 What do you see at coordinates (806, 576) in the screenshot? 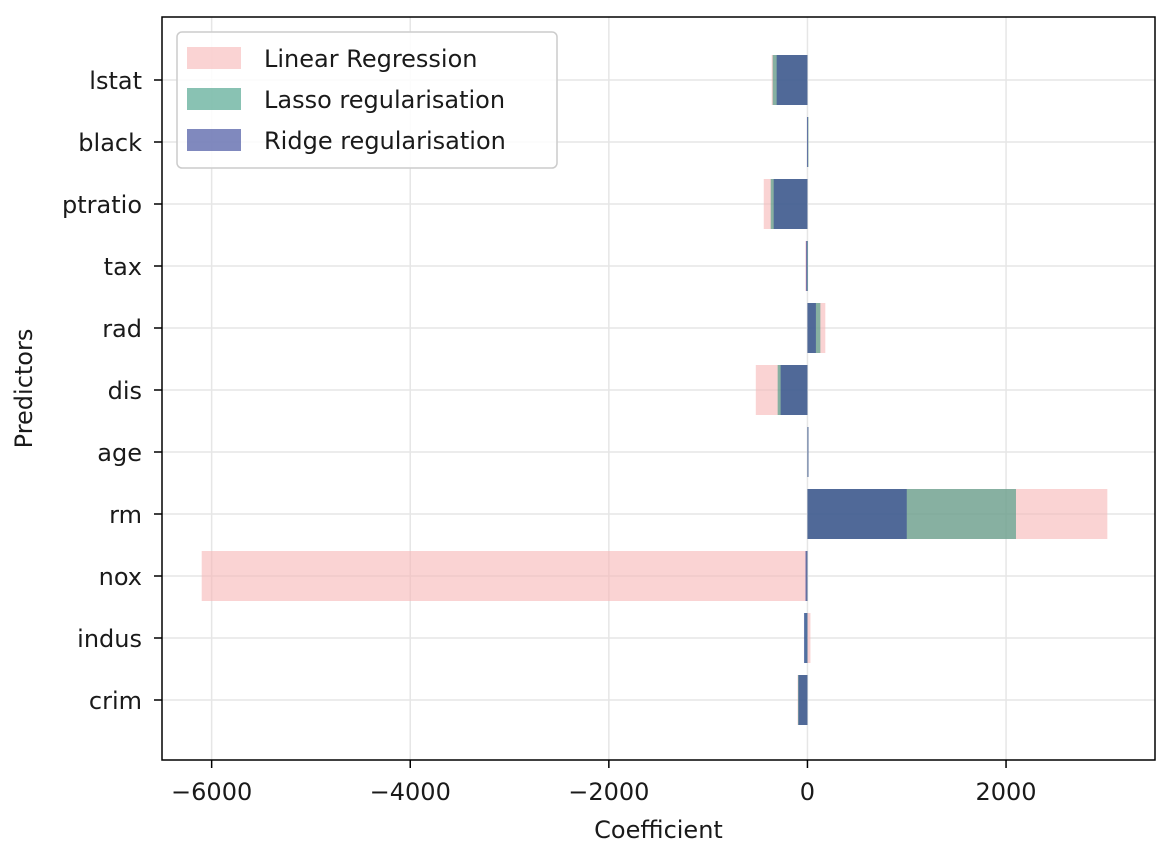
I see `bar-ridge-regularisation-nox` at bounding box center [806, 576].